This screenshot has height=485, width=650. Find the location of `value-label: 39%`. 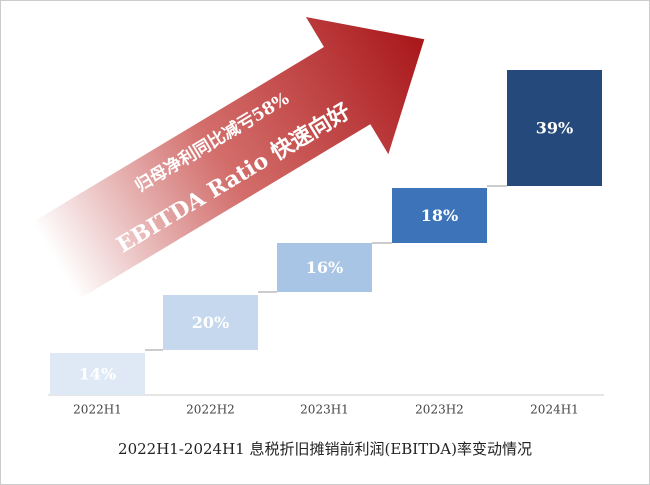

value-label: 39% is located at coordinates (554, 128).